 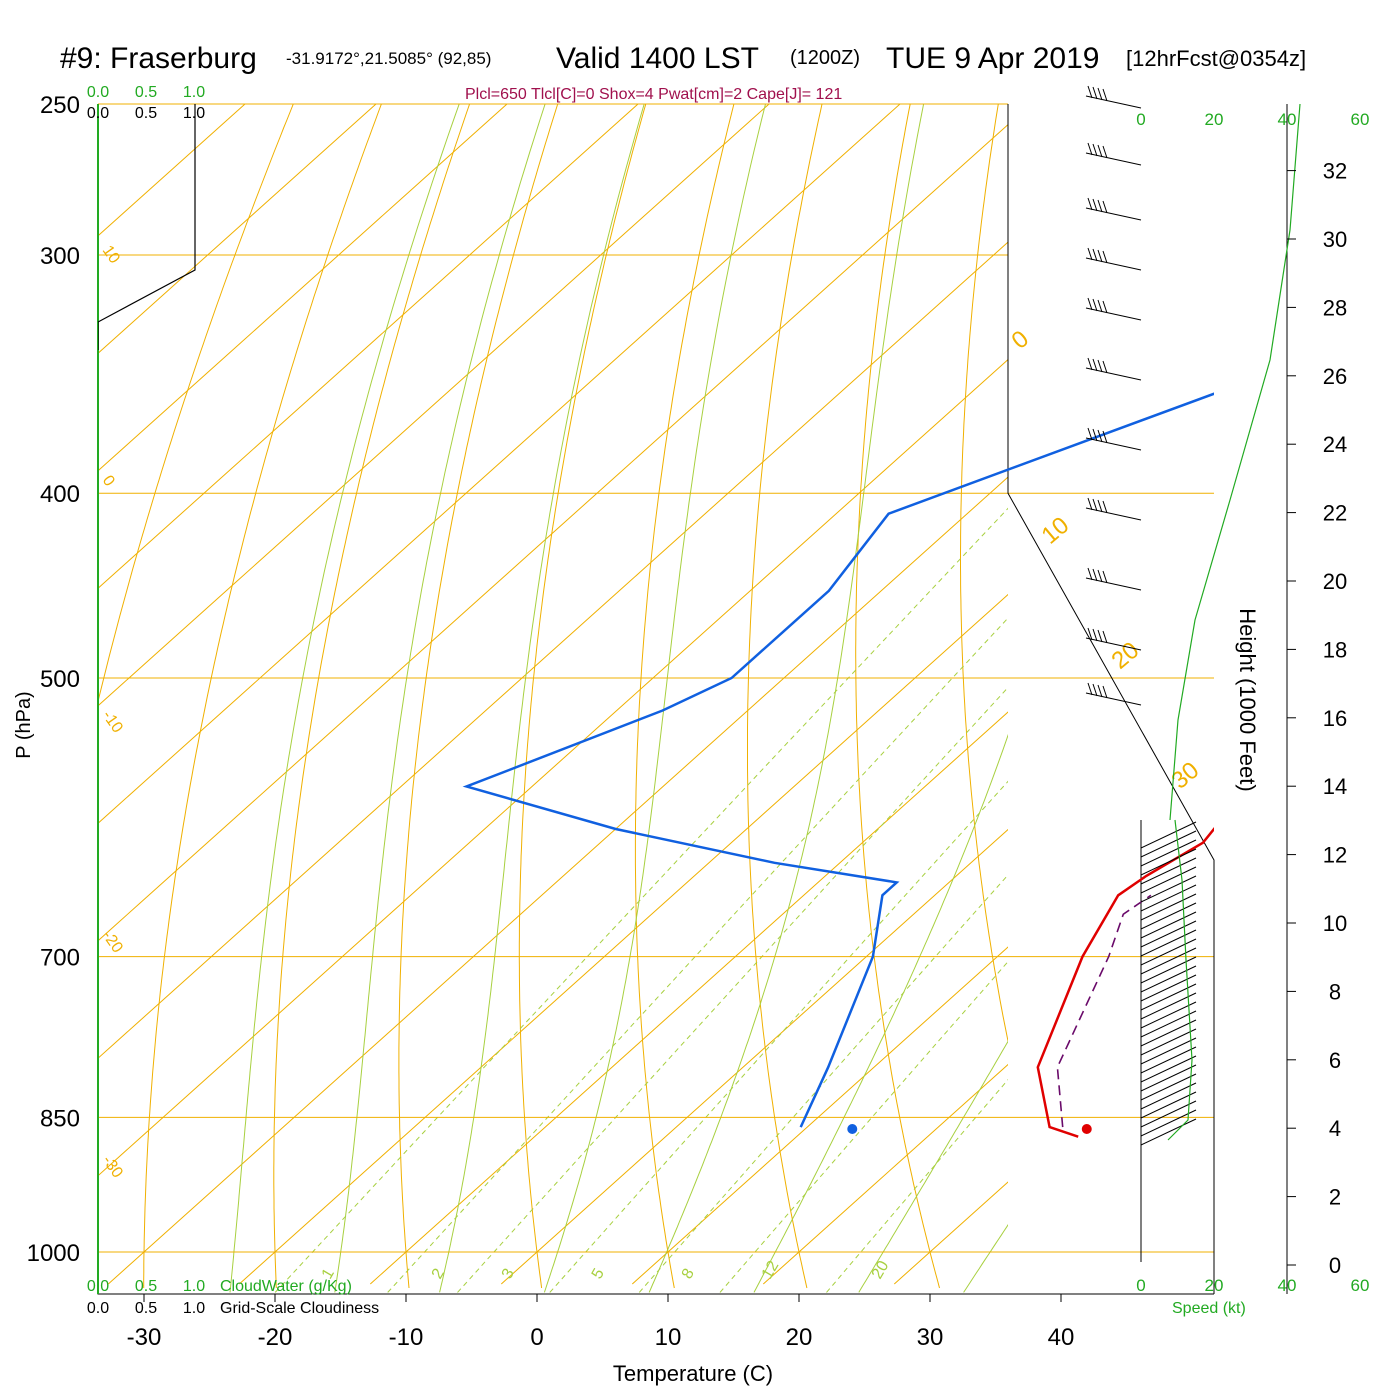 I want to click on height-tick-label: 28, so click(x=1335, y=307).